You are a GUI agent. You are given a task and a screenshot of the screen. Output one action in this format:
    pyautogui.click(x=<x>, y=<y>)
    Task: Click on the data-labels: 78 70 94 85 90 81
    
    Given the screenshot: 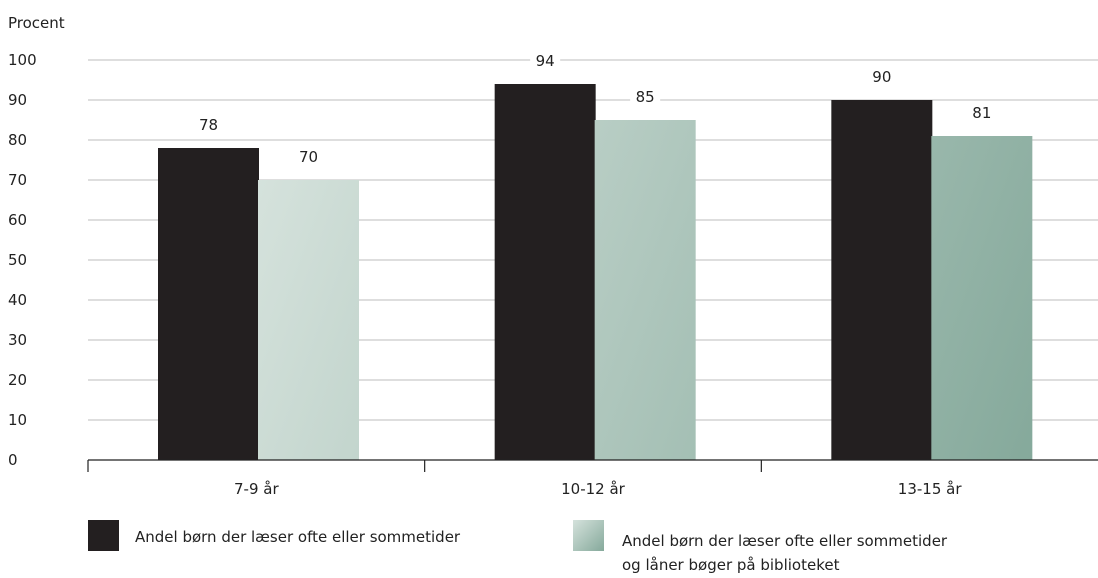 What is the action you would take?
    pyautogui.click(x=595, y=109)
    